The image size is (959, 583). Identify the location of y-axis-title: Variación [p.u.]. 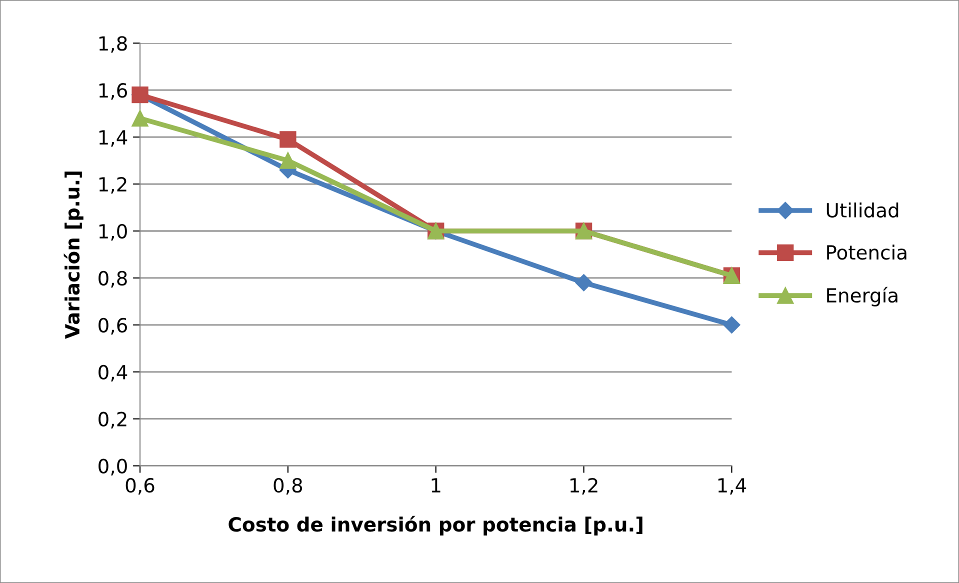
(74, 255).